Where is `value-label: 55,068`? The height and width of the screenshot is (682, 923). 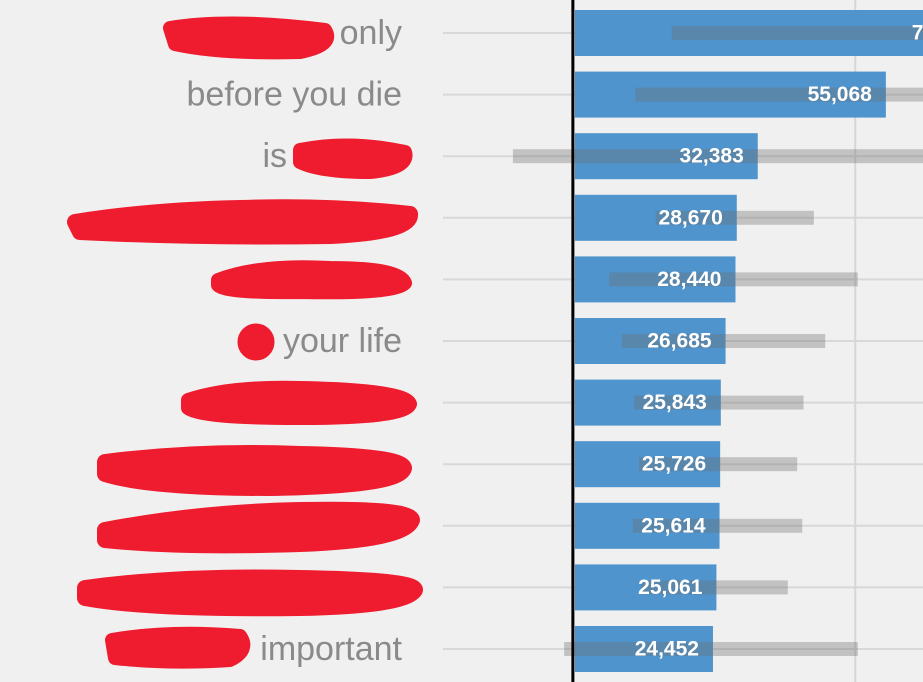
value-label: 55,068 is located at coordinates (840, 94).